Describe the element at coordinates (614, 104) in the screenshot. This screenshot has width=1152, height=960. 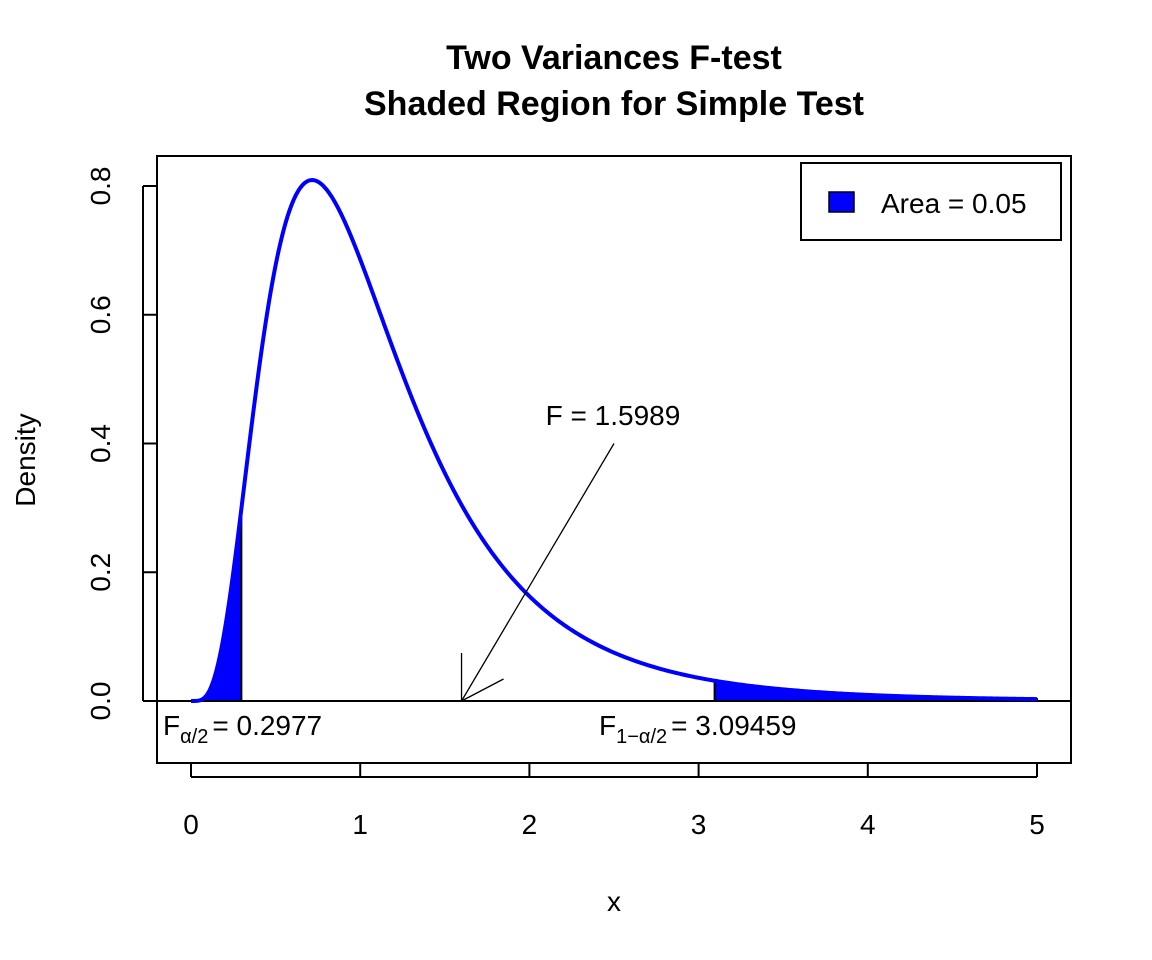
I see `chart-subtitle: Shaded Region for Simple Test` at that location.